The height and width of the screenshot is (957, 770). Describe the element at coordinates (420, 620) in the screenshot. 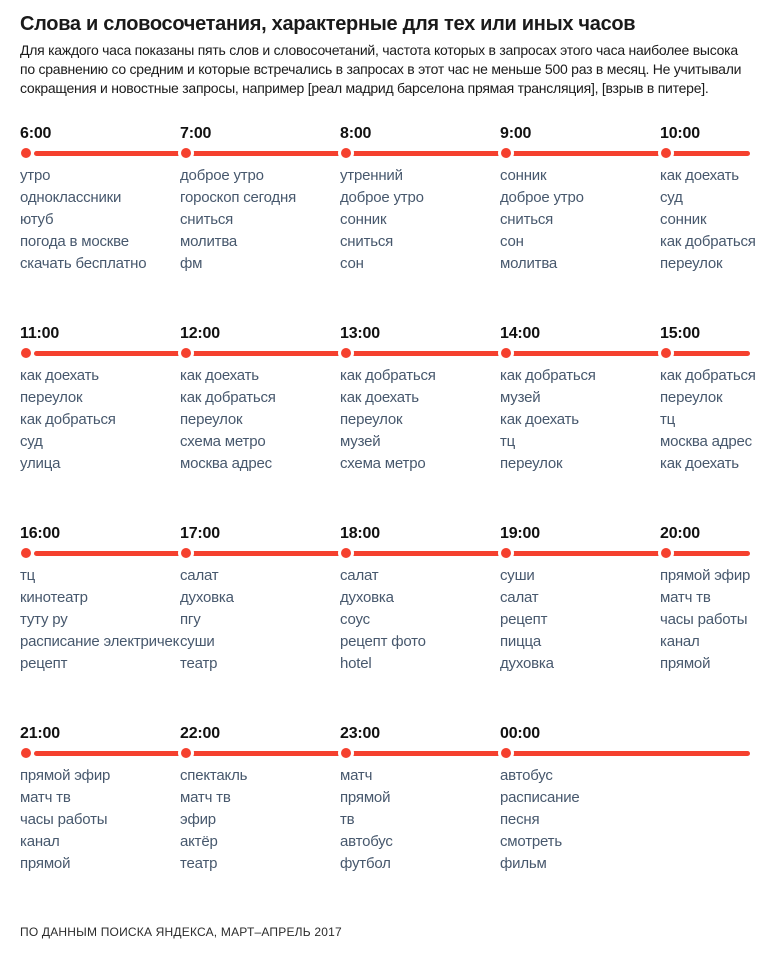

I see `word-list: салат духовка соус рецепт фото hotel` at that location.